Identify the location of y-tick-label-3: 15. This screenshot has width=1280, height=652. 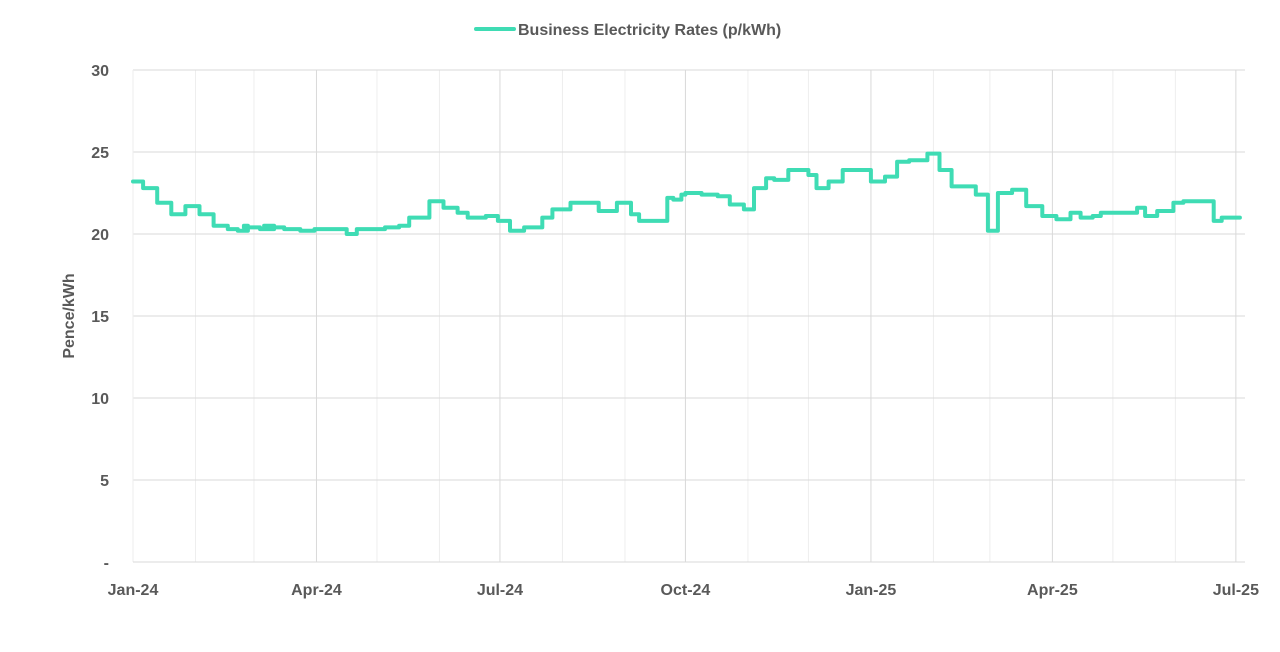
(100, 317).